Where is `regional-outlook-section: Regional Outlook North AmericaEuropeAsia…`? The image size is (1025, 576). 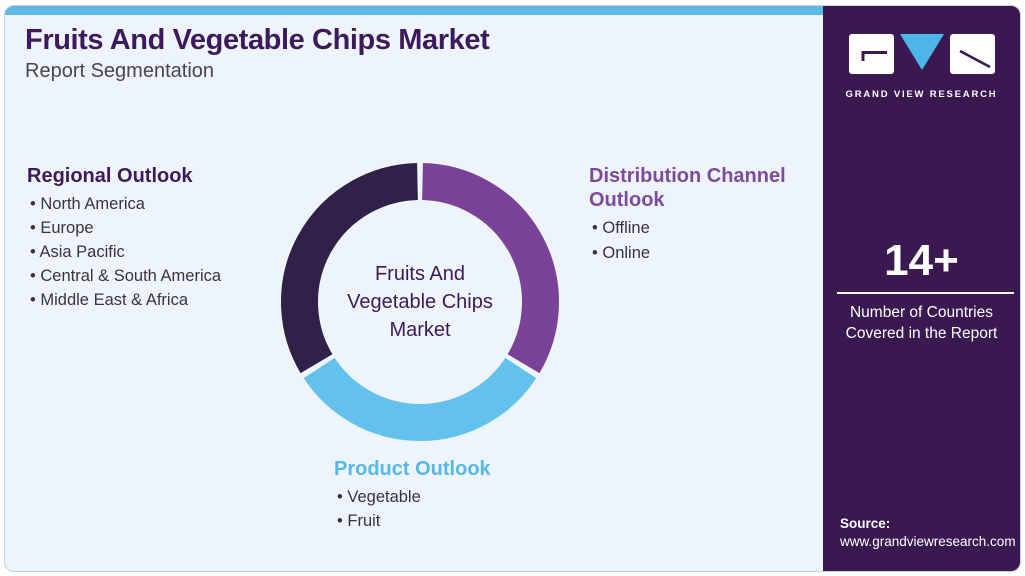
regional-outlook-section: Regional Outlook North AmericaEuropeAsia… is located at coordinates (147, 238).